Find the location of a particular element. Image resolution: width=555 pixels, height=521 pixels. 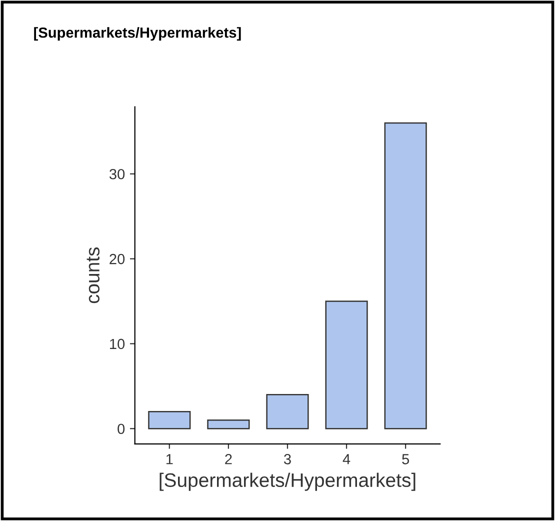

x-tick-label: 1 is located at coordinates (169, 459).